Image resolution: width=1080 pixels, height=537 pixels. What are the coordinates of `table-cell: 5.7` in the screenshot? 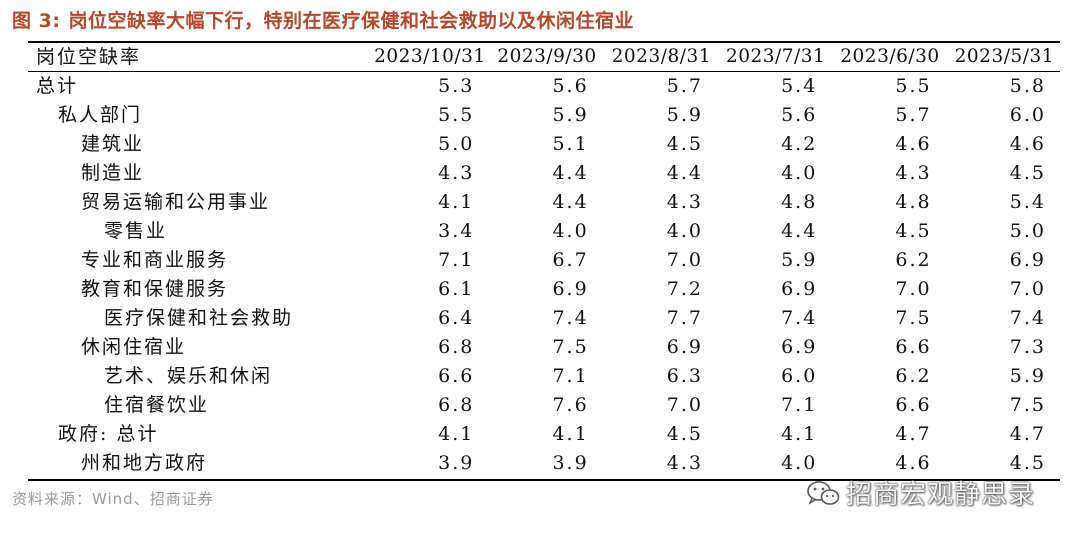 It's located at (913, 115).